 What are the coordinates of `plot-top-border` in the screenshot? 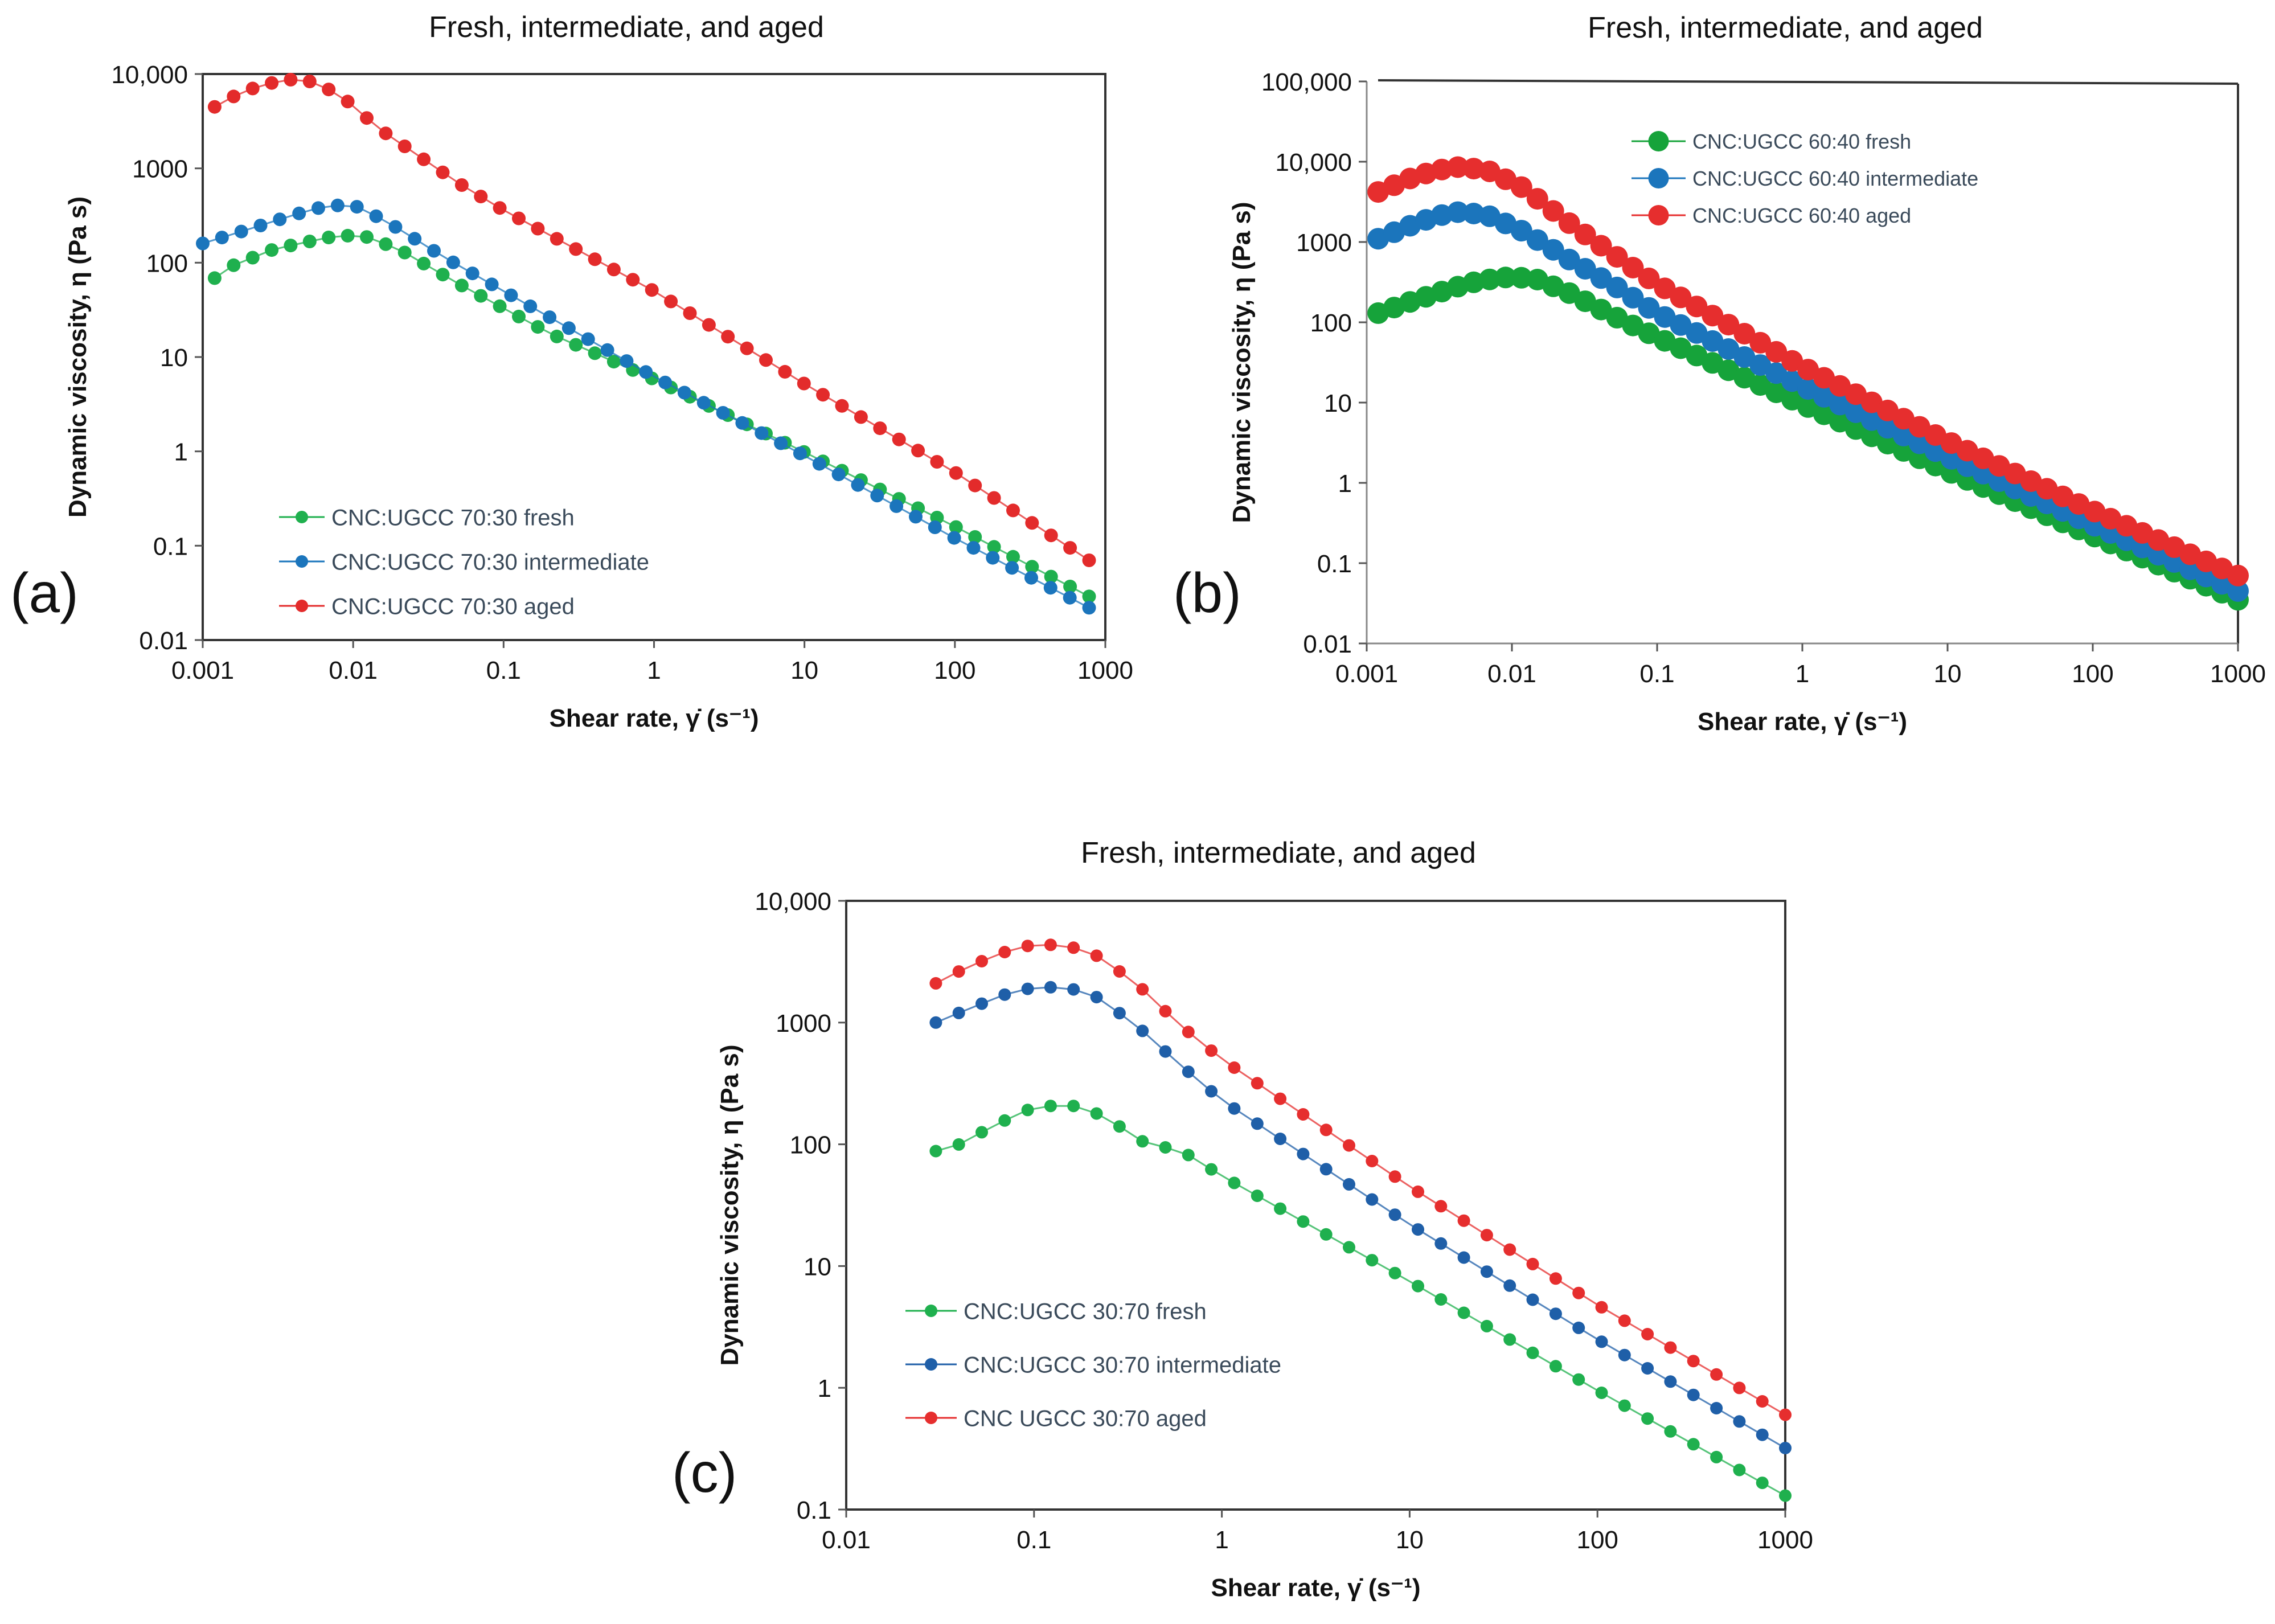 It's located at (1808, 82).